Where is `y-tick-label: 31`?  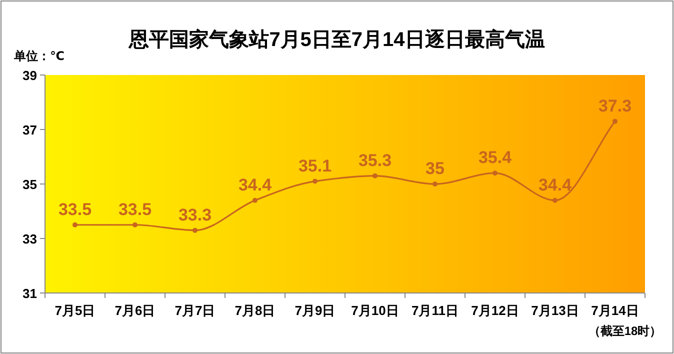
y-tick-label: 31 is located at coordinates (29, 293).